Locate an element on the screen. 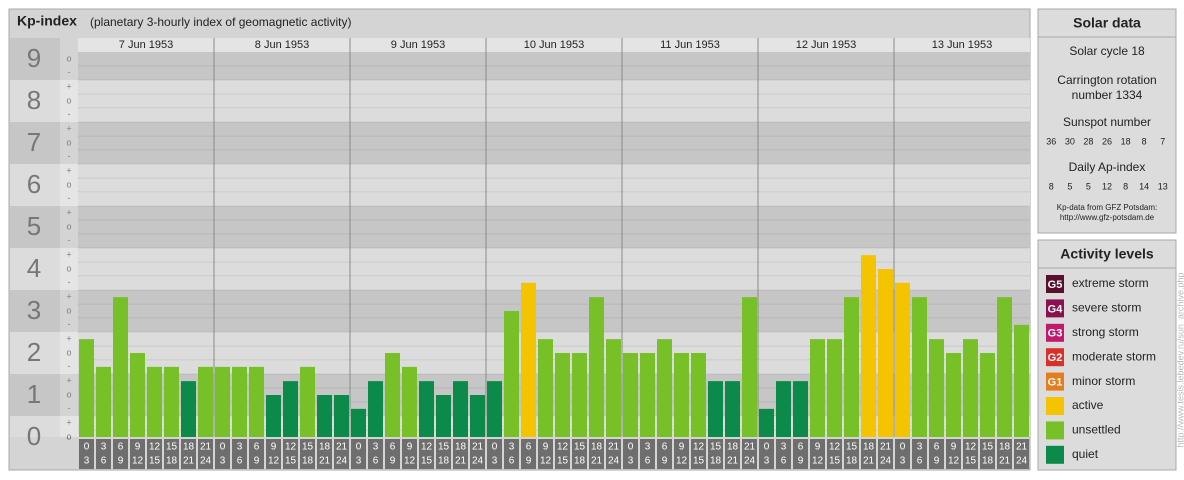  ap-label: Daily Ap-index is located at coordinates (1107, 167).